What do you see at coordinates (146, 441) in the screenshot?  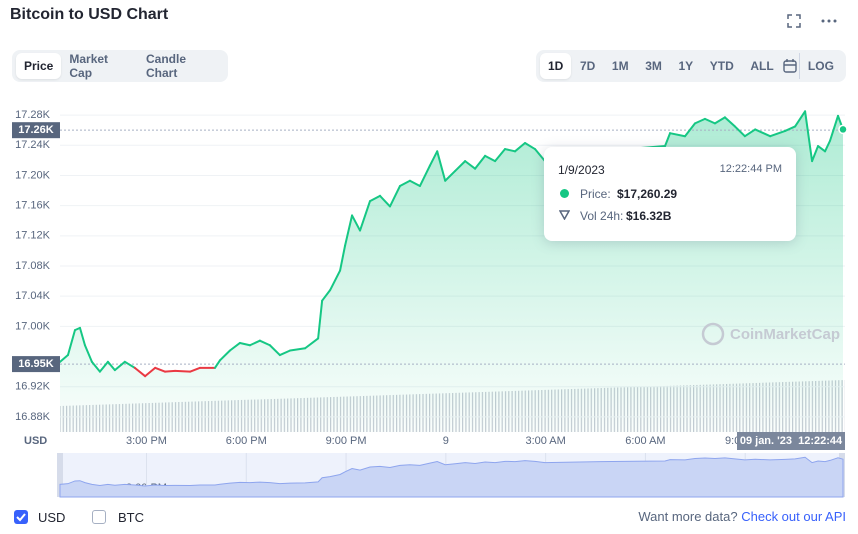 I see `x-tick-label: 3:00 PM` at bounding box center [146, 441].